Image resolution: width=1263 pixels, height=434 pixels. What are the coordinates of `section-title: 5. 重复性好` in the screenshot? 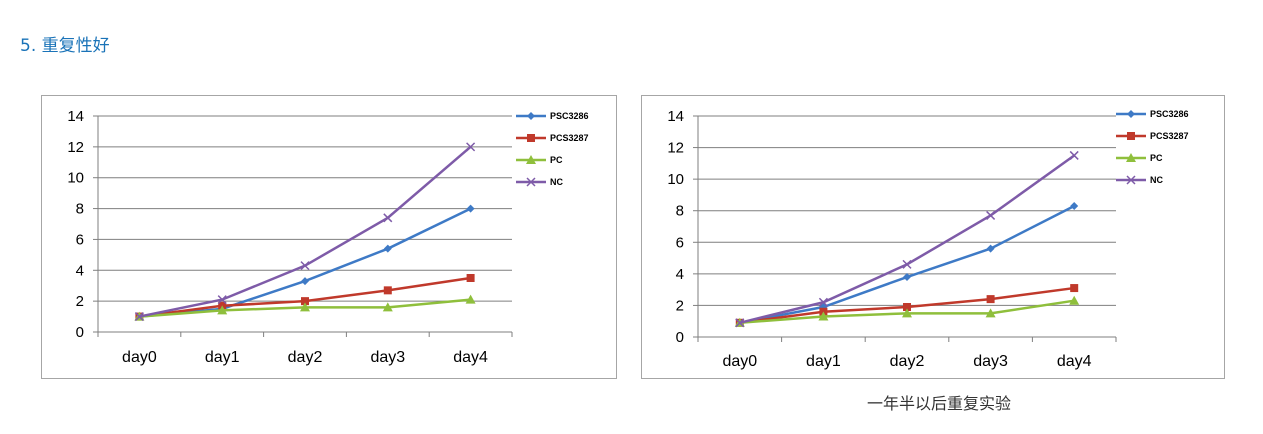 It's located at (65, 46).